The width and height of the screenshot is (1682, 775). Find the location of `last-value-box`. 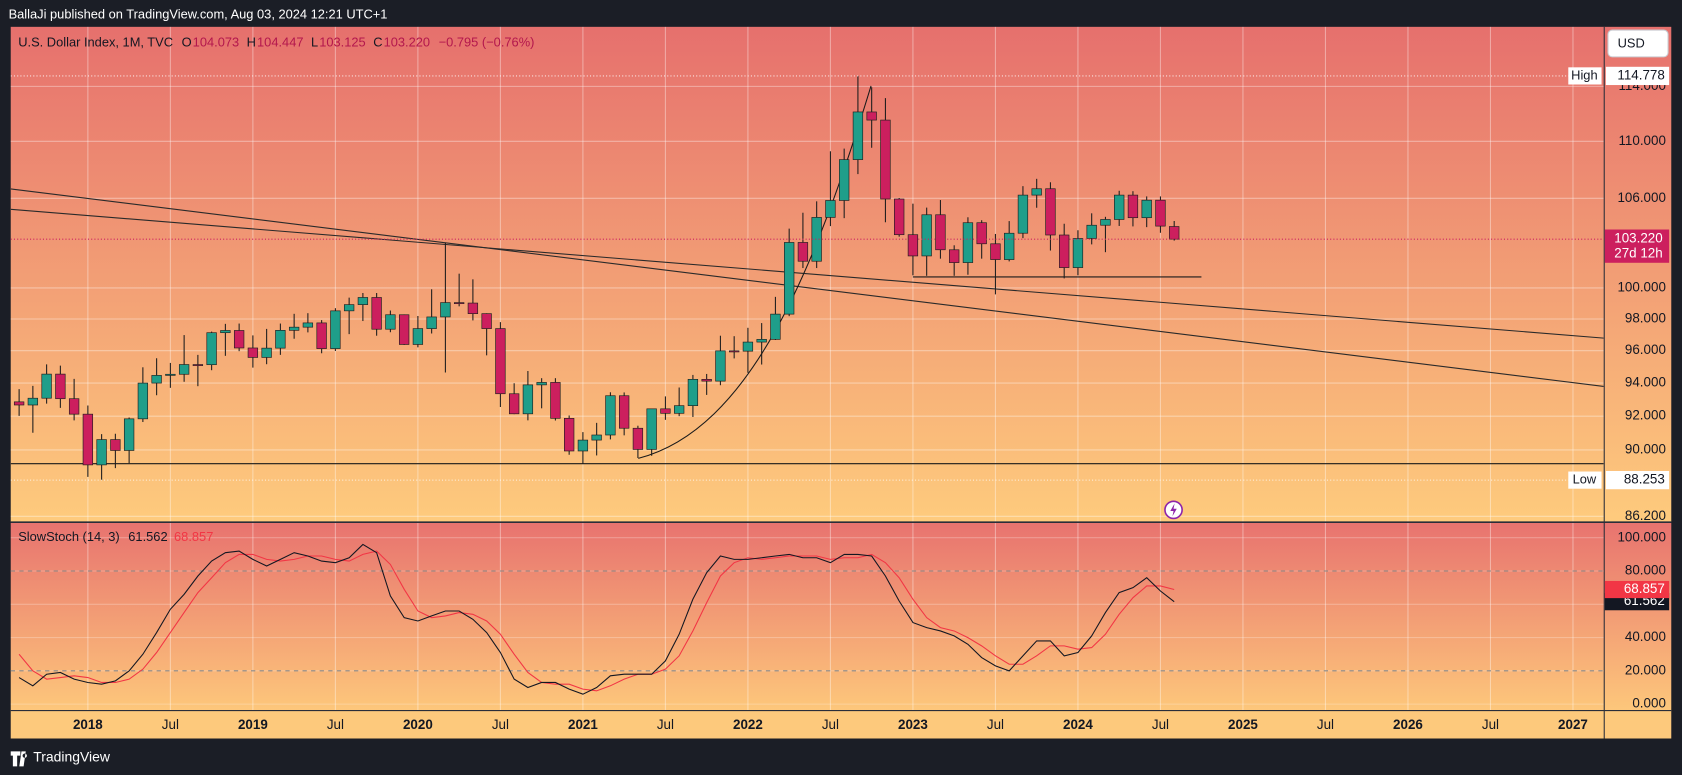

last-value-box is located at coordinates (1637, 589).